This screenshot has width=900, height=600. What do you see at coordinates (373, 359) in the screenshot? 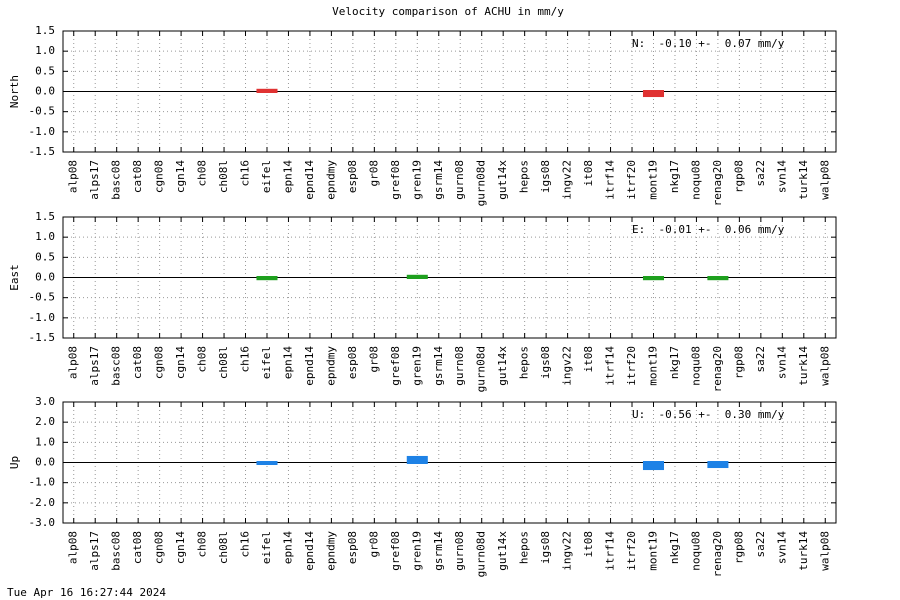
I see `x-tick-label: gr08` at bounding box center [373, 359].